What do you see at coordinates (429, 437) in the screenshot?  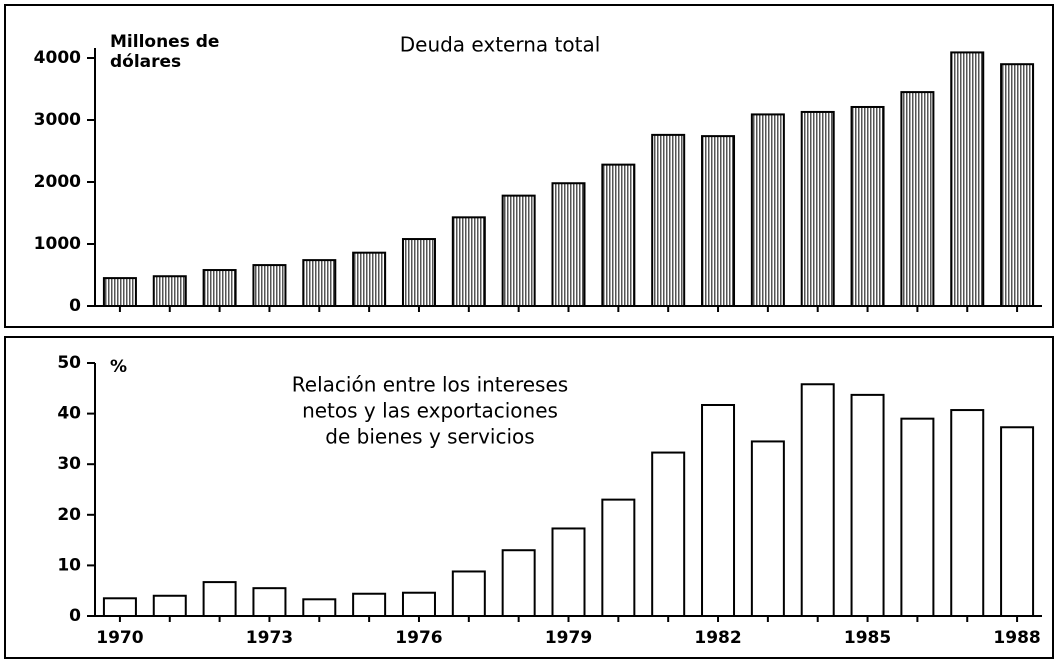 I see `chart-title: de bienes y servicios` at bounding box center [429, 437].